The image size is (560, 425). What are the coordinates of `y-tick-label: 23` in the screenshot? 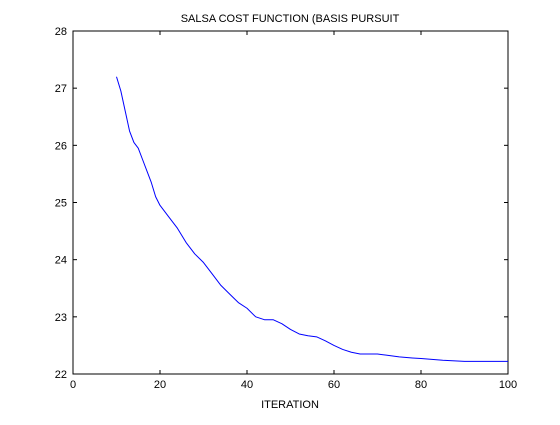 It's located at (61, 318).